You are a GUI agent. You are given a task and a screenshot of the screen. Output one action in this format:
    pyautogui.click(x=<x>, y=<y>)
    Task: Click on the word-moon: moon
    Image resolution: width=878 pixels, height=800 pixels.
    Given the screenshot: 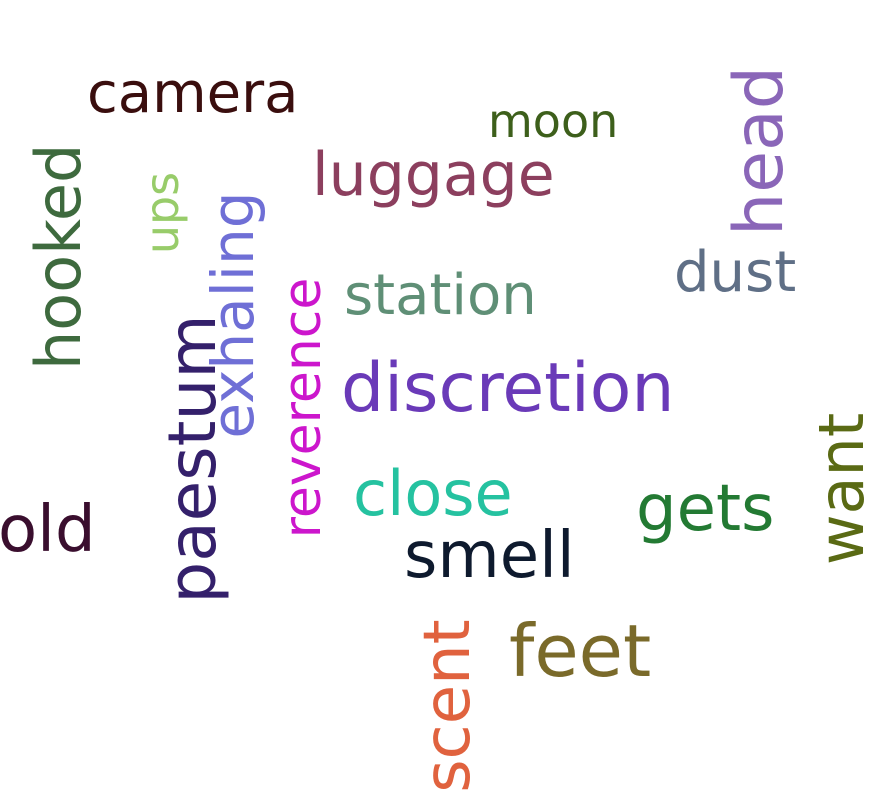 What is the action you would take?
    pyautogui.click(x=553, y=121)
    